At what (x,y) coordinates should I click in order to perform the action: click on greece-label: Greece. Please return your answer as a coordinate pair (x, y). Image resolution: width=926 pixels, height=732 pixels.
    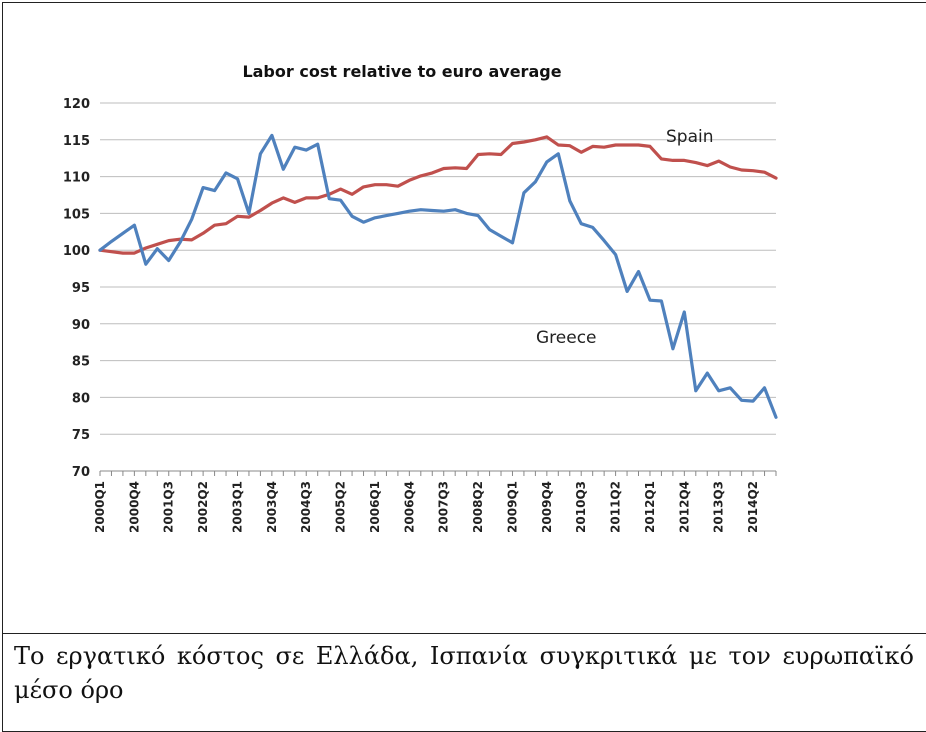
    Looking at the image, I should click on (566, 338).